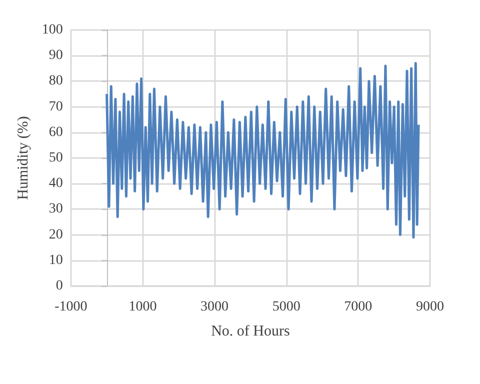 The height and width of the screenshot is (384, 480). What do you see at coordinates (430, 307) in the screenshot?
I see `x-tick-label: 9000` at bounding box center [430, 307].